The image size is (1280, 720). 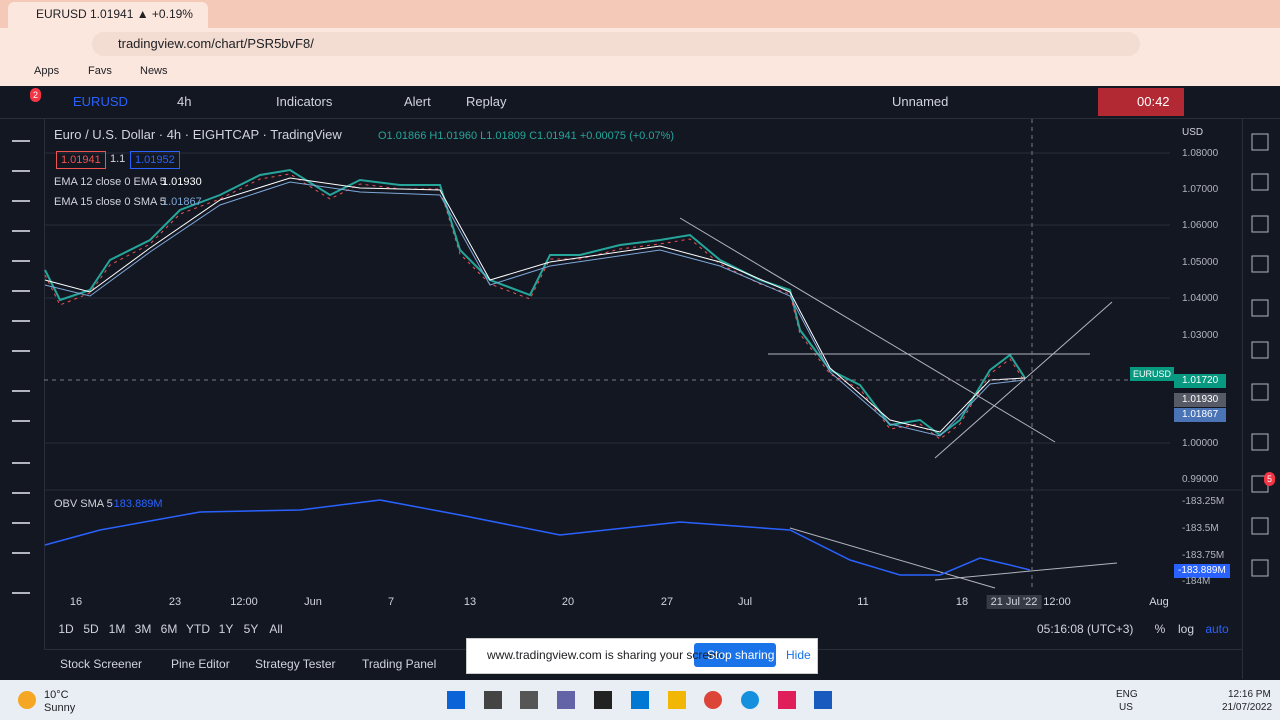 I want to click on ask: 1.01952, so click(x=155, y=160).